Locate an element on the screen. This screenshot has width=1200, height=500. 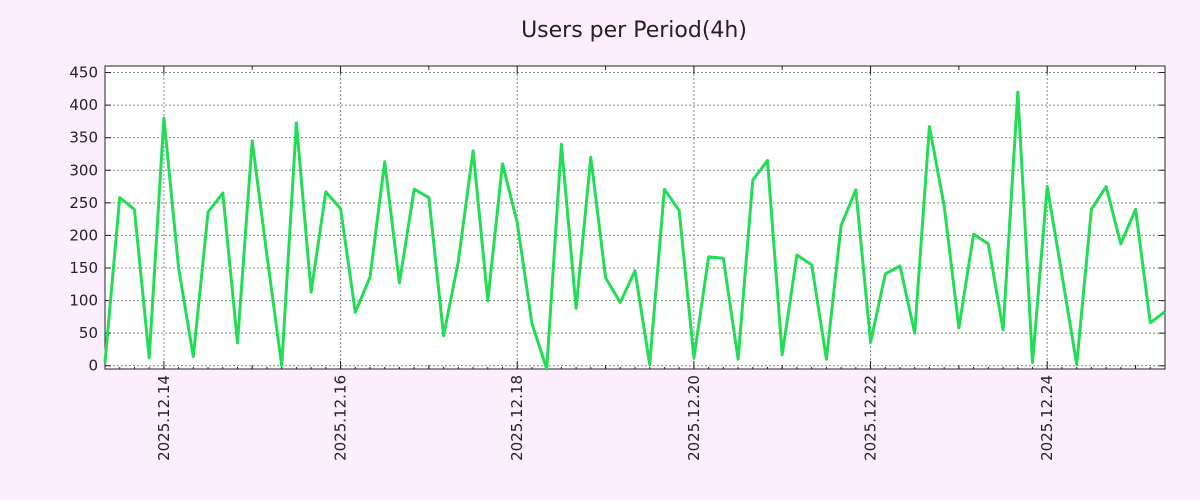
x-tick-label: 2025.12.24 is located at coordinates (1047, 418).